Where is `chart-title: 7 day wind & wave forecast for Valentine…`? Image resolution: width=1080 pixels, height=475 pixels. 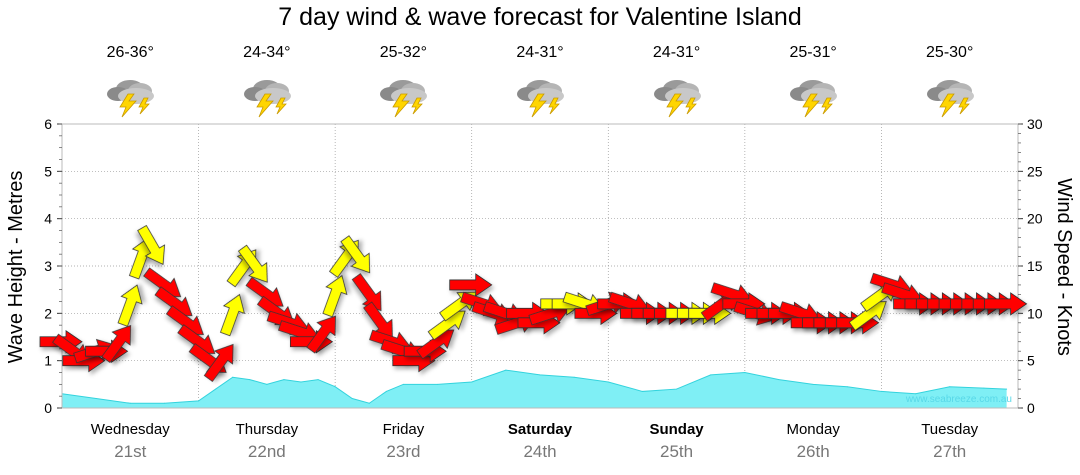
chart-title: 7 day wind & wave forecast for Valentine… is located at coordinates (540, 17).